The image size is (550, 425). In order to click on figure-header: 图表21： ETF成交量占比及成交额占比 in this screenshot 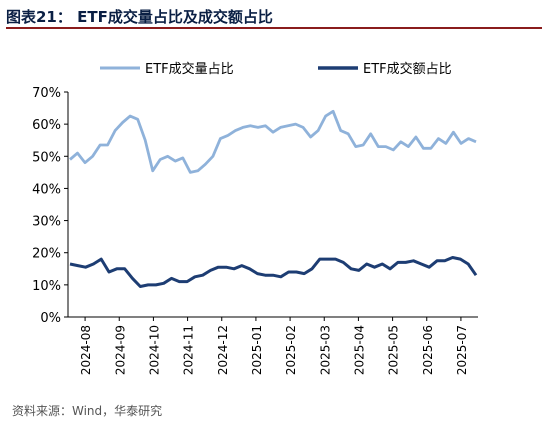, I will do `click(276, 16)`.